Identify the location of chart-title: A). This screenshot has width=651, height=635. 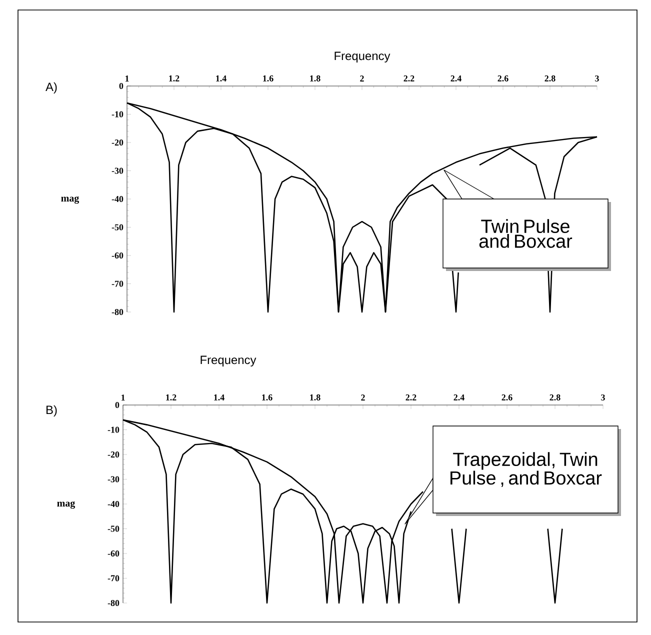
(51, 88).